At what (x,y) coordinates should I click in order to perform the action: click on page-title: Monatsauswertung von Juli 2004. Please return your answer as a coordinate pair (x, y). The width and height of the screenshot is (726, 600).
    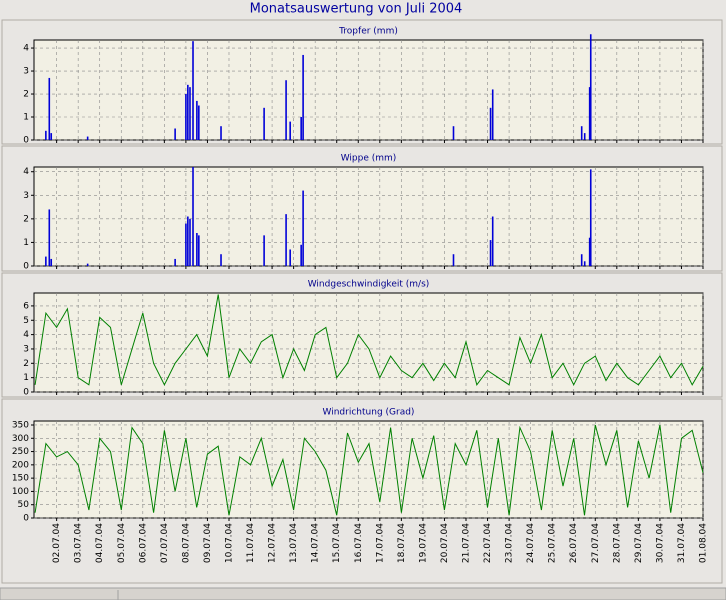
    Looking at the image, I should click on (356, 9).